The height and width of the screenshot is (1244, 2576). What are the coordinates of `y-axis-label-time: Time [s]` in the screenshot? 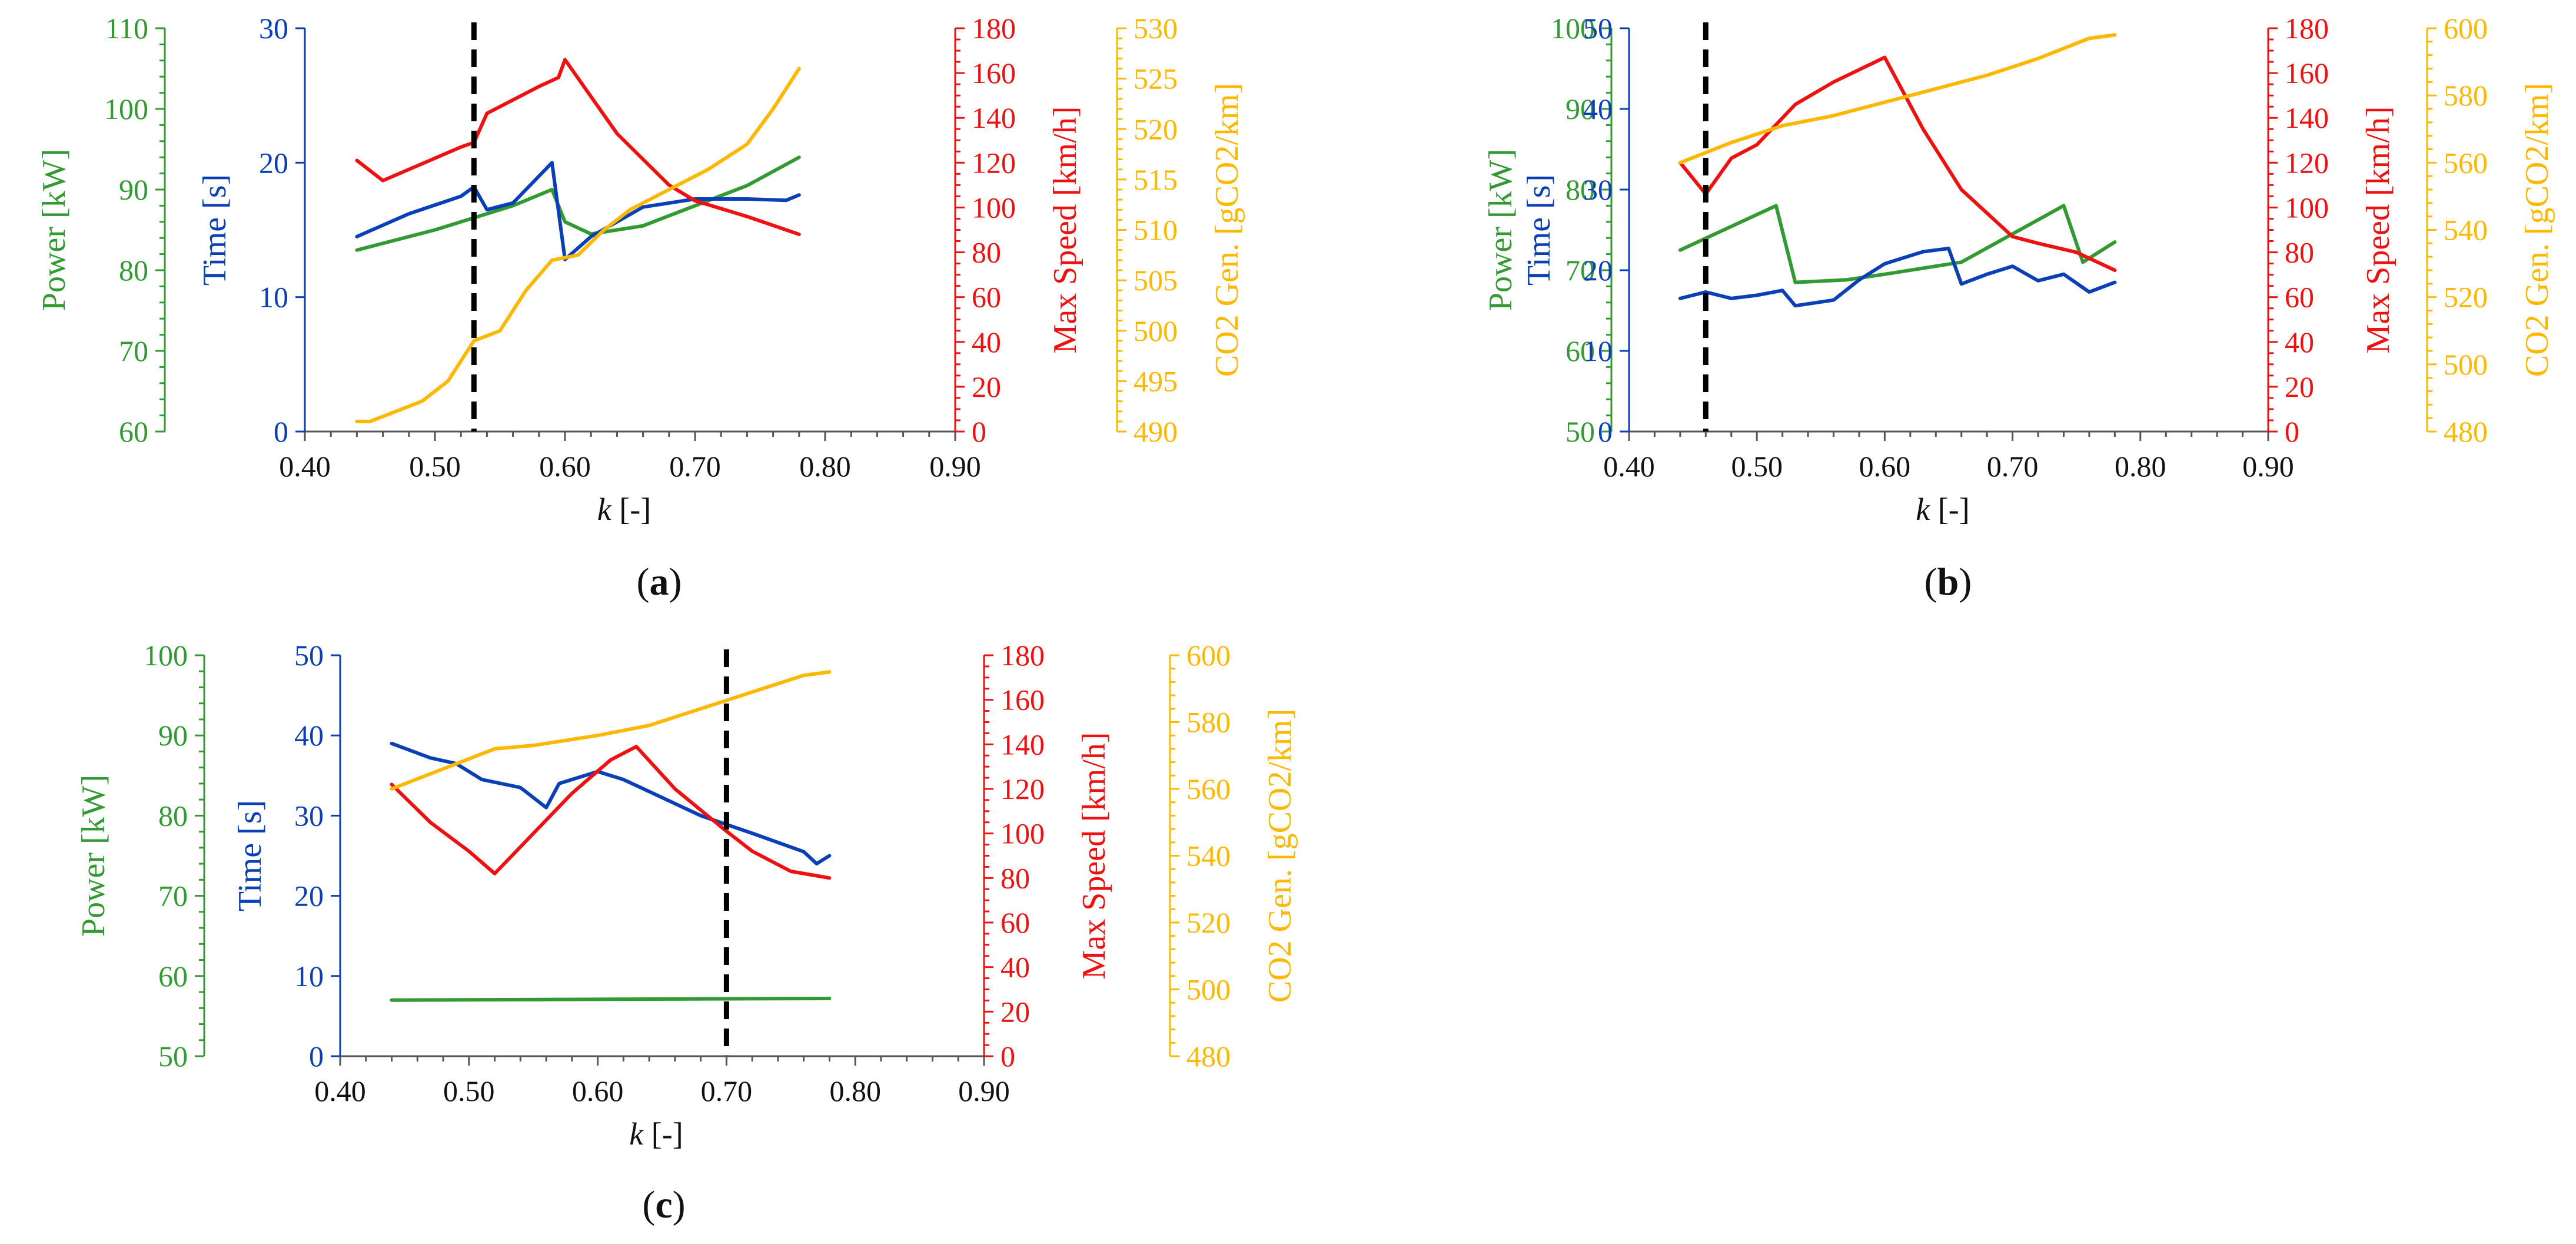 It's located at (250, 855).